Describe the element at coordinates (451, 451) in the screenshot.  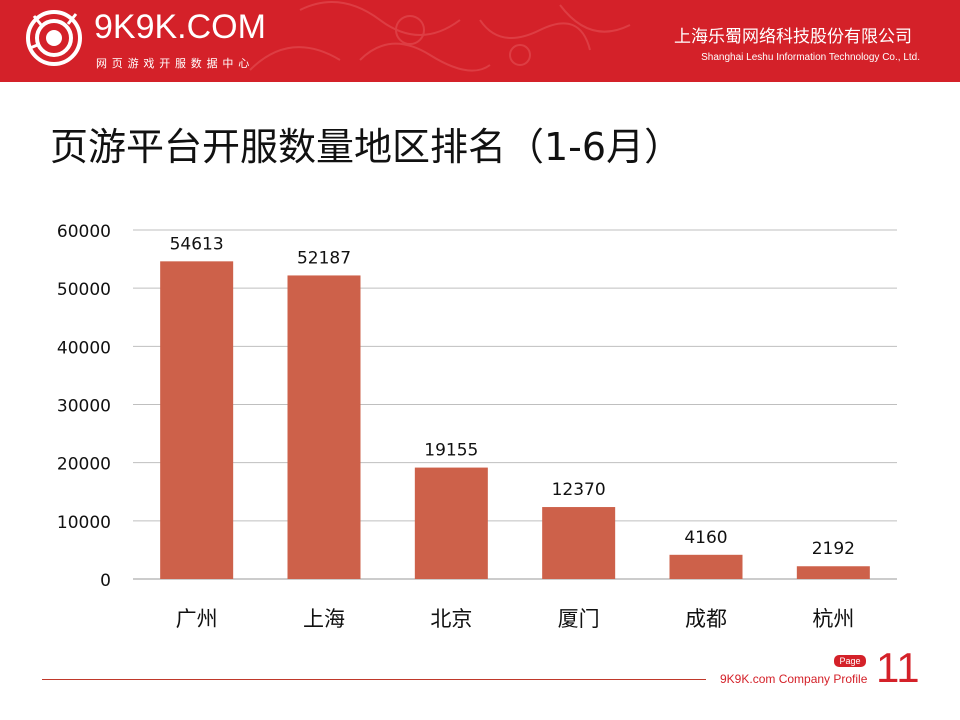
I see `data-label: 19155` at that location.